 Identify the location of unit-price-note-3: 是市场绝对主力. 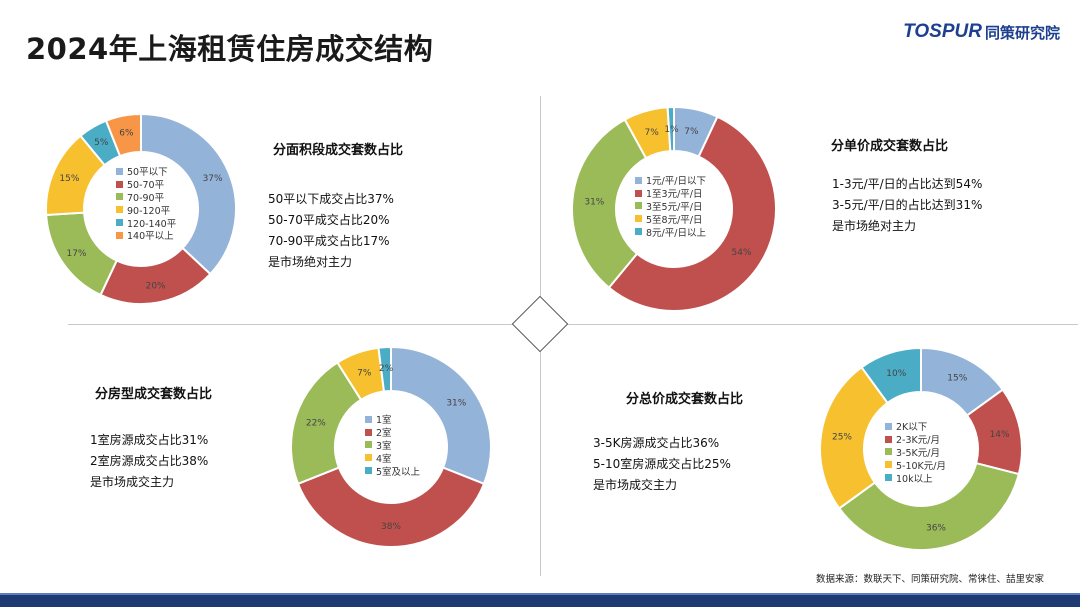
(874, 226).